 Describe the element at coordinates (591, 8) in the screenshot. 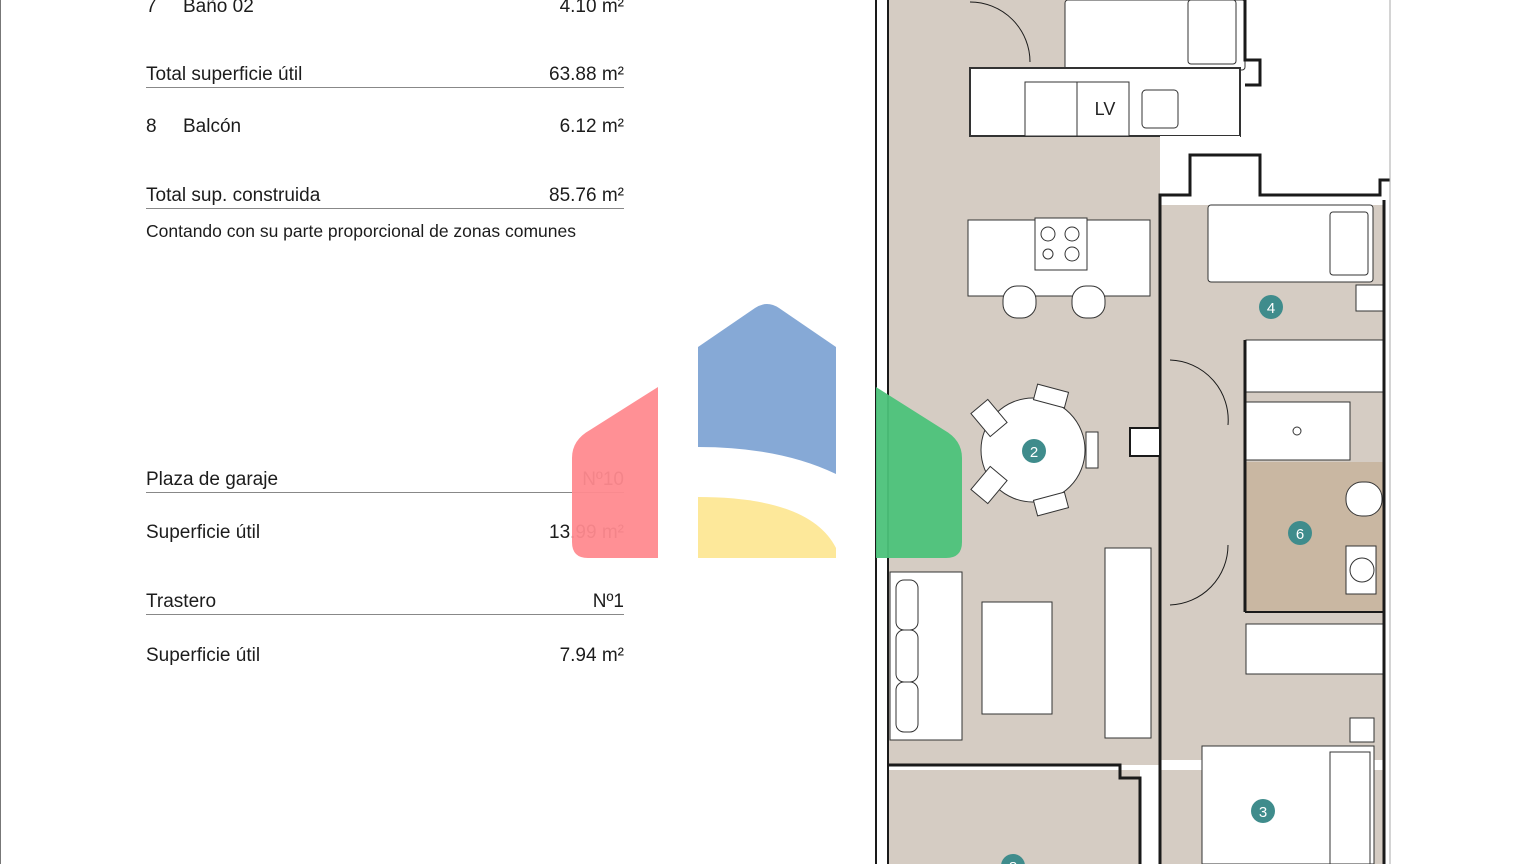

I see `room-area: 4.10 m²` at that location.